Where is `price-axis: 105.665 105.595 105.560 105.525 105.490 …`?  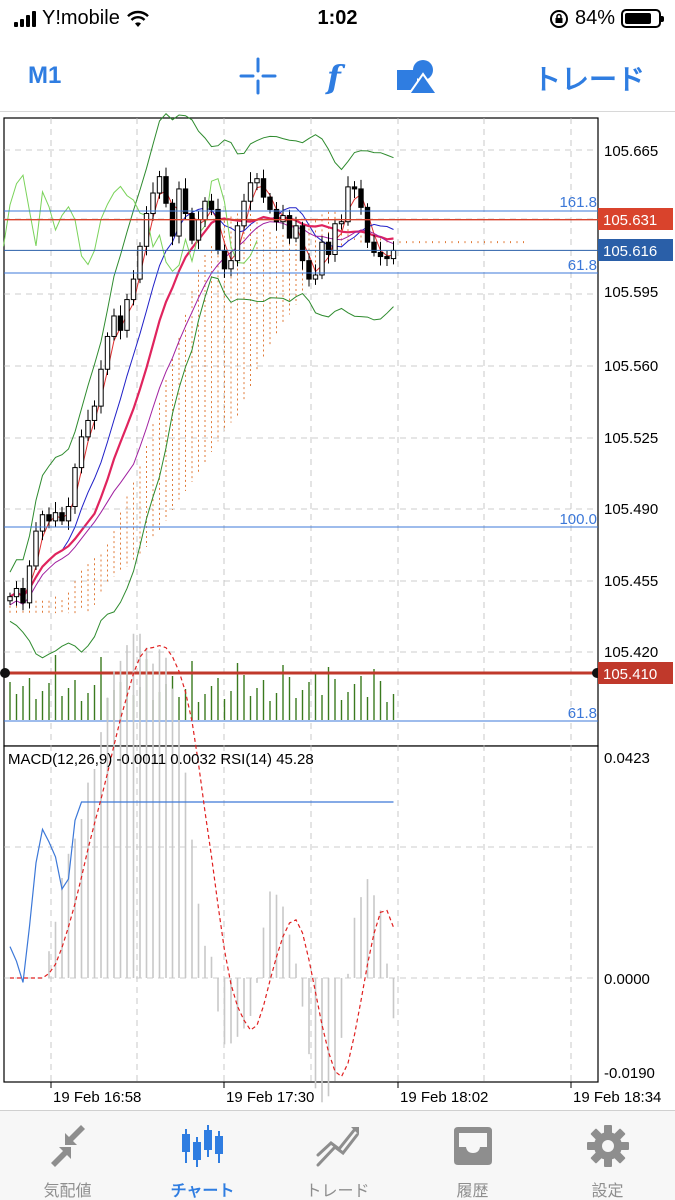 price-axis: 105.665 105.595 105.560 105.525 105.490 … is located at coordinates (631, 402).